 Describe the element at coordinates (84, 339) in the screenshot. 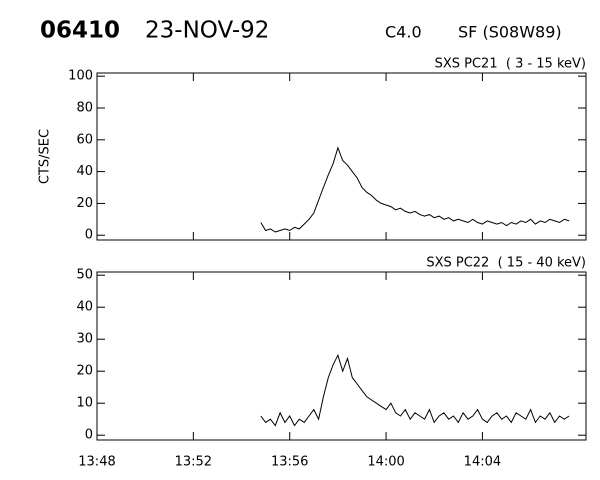

I see `y-tick-label: 30` at that location.